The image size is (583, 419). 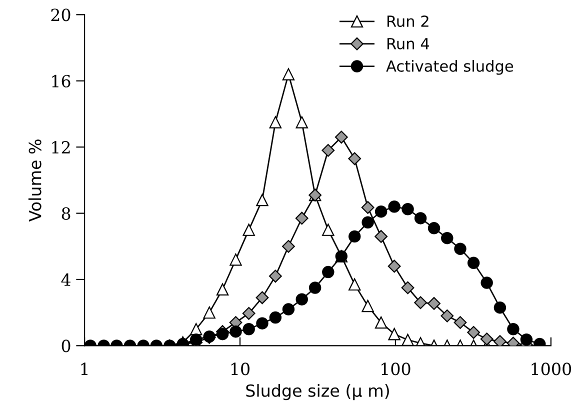 What do you see at coordinates (66, 213) in the screenshot?
I see `y-tick-label: 8` at bounding box center [66, 213].